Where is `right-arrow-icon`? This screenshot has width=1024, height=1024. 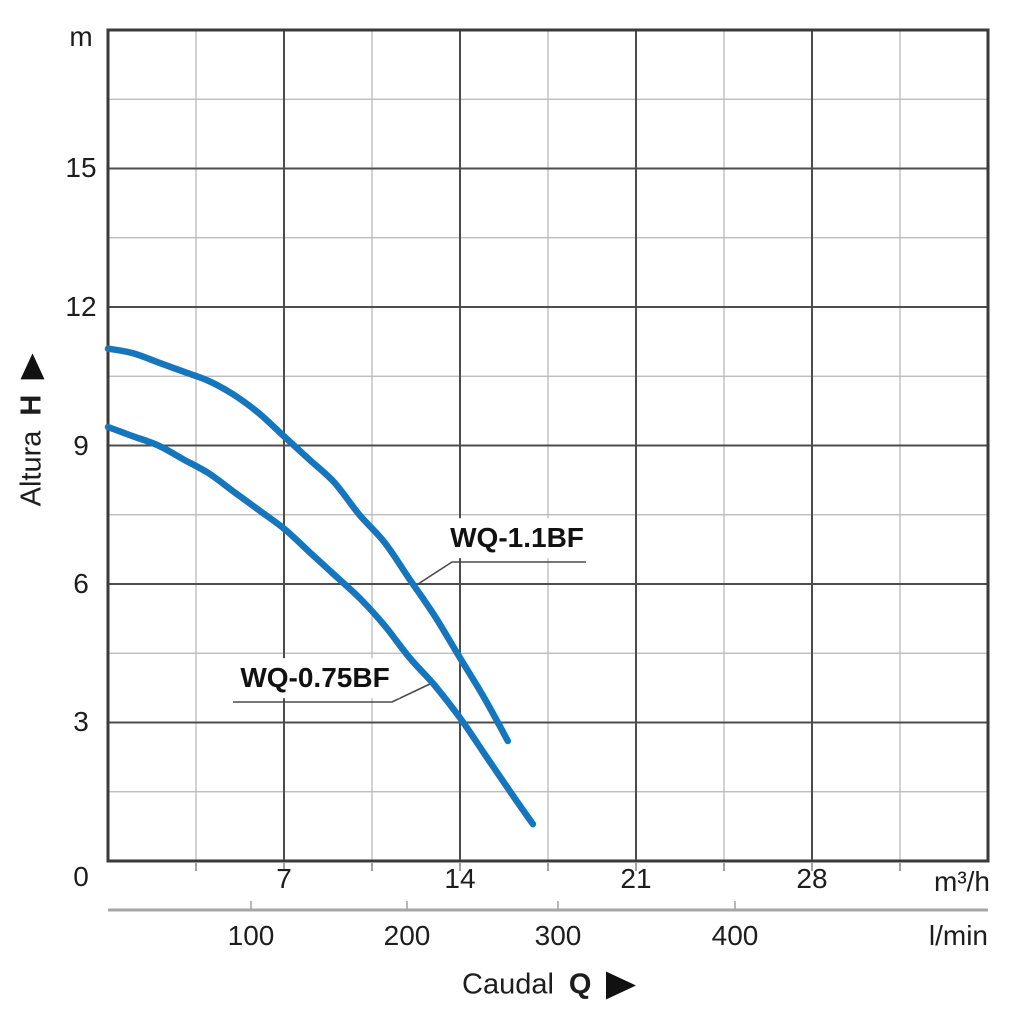 right-arrow-icon is located at coordinates (621, 985).